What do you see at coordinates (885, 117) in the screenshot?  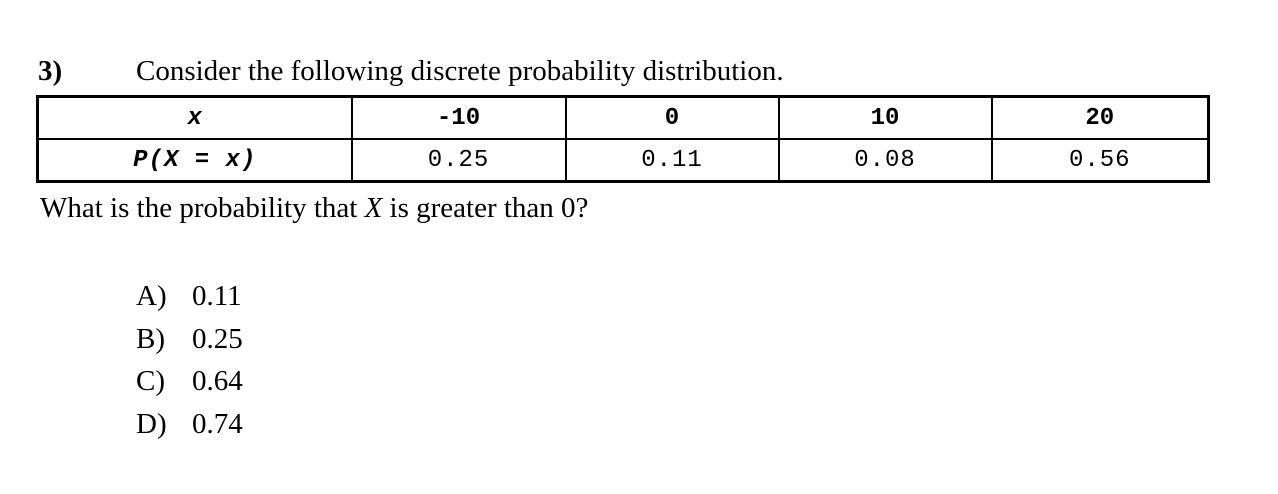 I see `x-value-cell: 10` at bounding box center [885, 117].